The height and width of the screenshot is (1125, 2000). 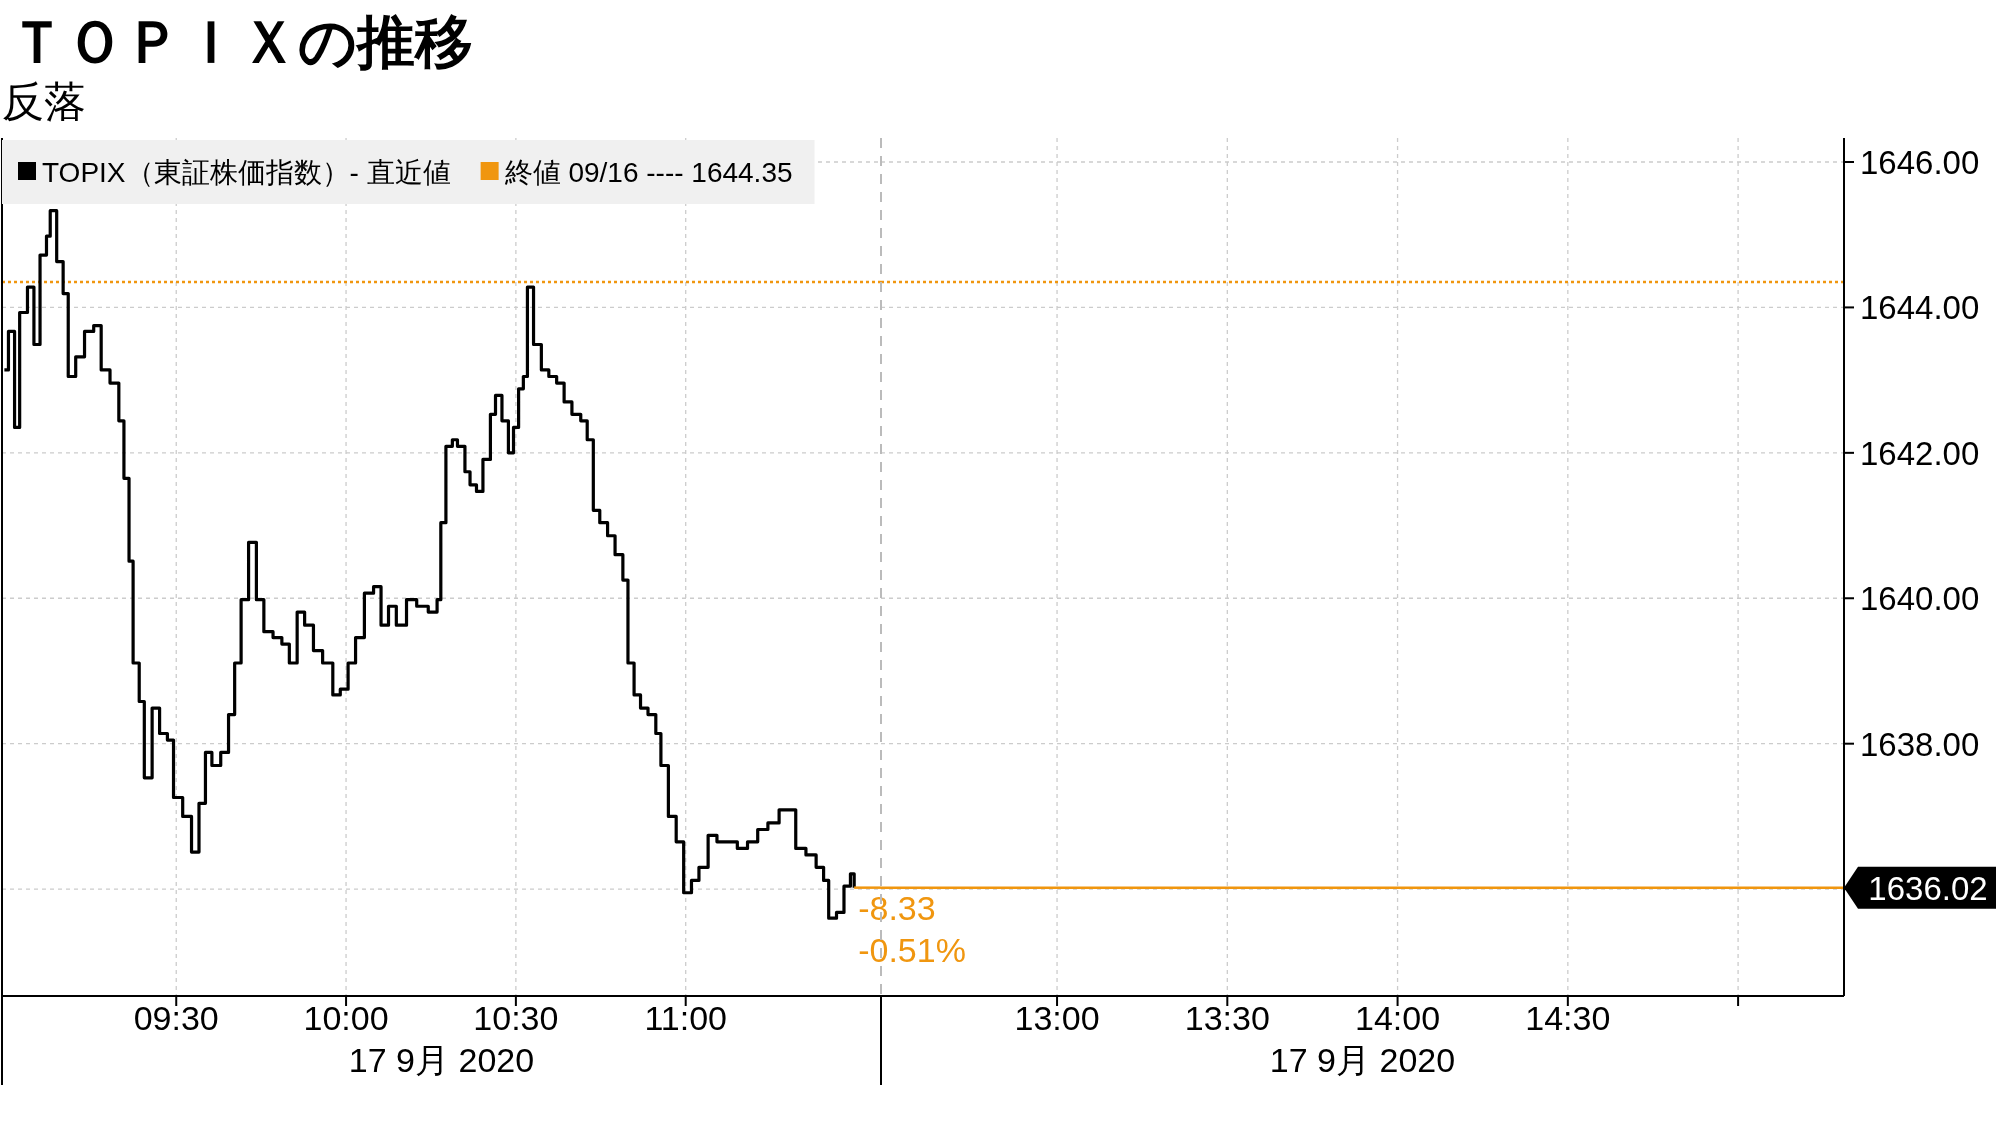 What do you see at coordinates (912, 949) in the screenshot?
I see `annotation: -0.51%` at bounding box center [912, 949].